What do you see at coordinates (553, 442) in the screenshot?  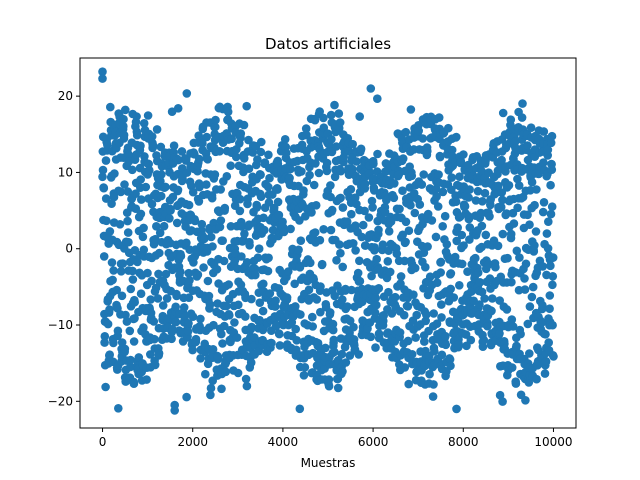 I see `x-tick-label: 10000` at bounding box center [553, 442].